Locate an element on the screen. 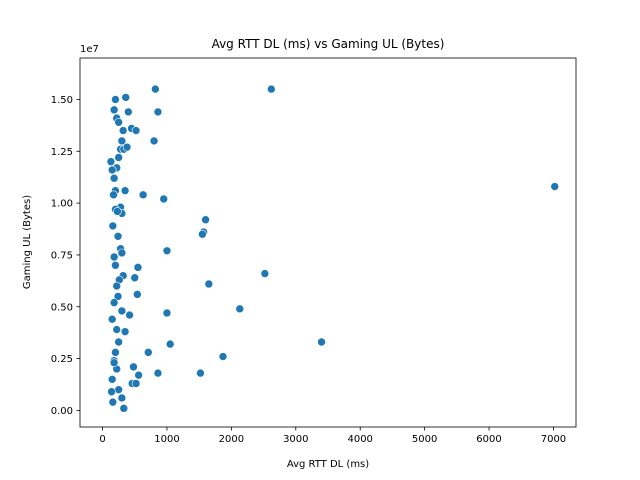 This screenshot has width=640, height=480. y-tick-label: 0.00 is located at coordinates (62, 411).